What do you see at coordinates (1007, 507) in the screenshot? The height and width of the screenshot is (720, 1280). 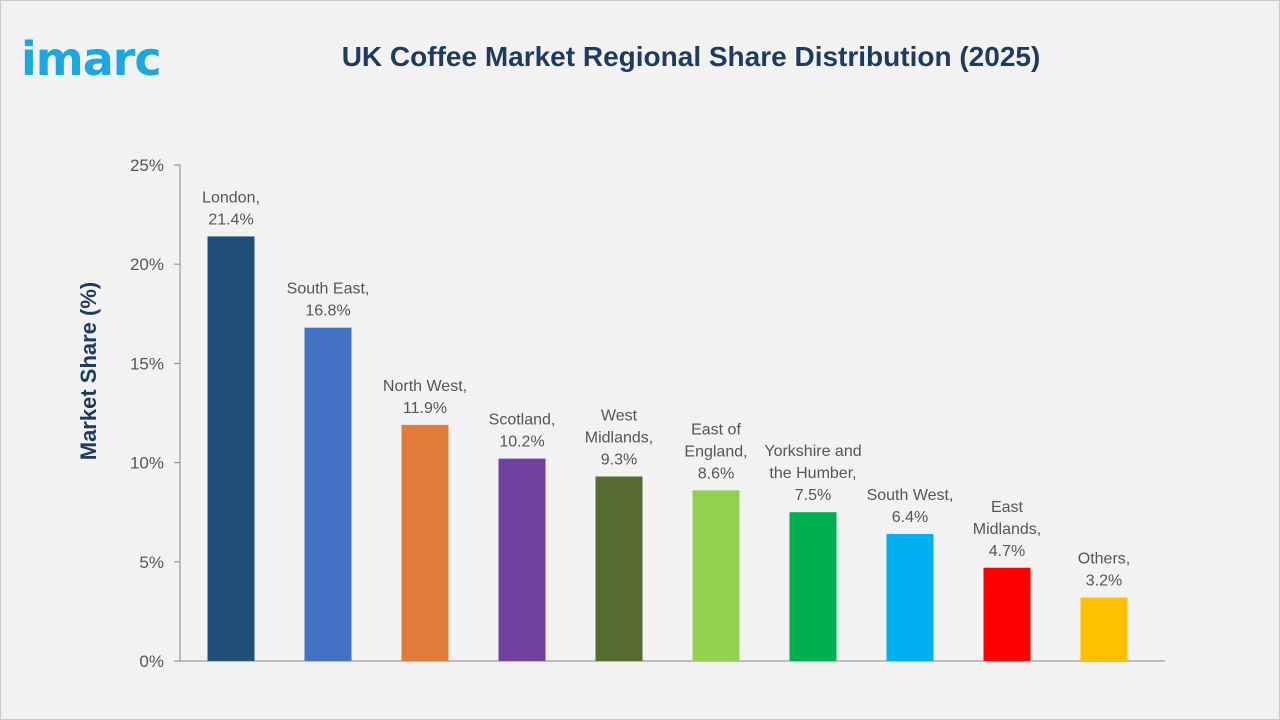 I see `data-label-line: East` at bounding box center [1007, 507].